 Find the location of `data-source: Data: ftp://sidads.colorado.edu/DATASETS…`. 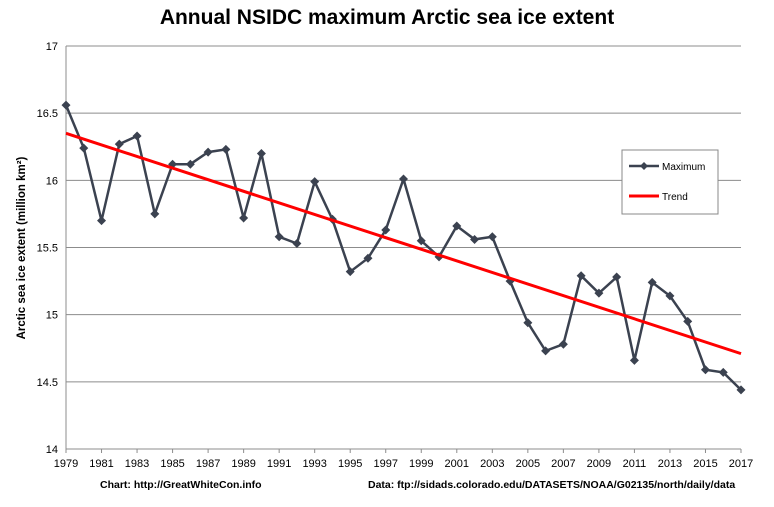

data-source: Data: ftp://sidads.colorado.edu/DATASETS… is located at coordinates (552, 485).